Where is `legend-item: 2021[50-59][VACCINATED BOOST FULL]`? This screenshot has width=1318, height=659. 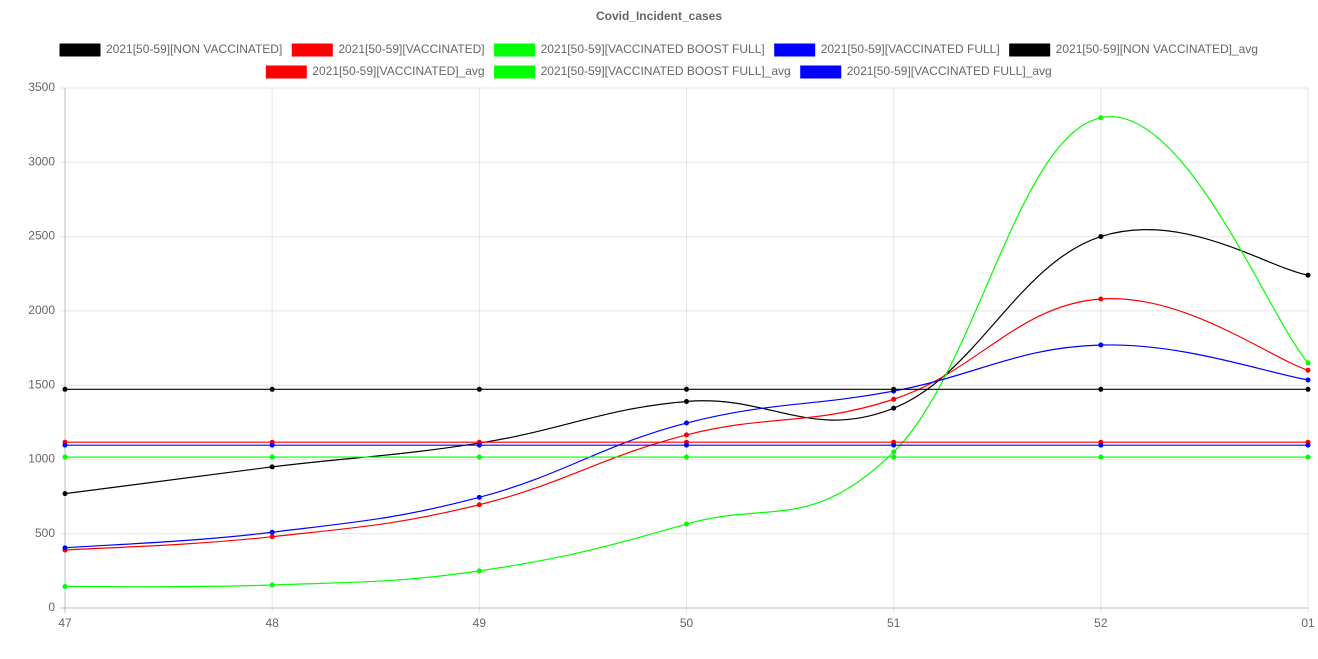
legend-item: 2021[50-59][VACCINATED BOOST FULL] is located at coordinates (629, 49).